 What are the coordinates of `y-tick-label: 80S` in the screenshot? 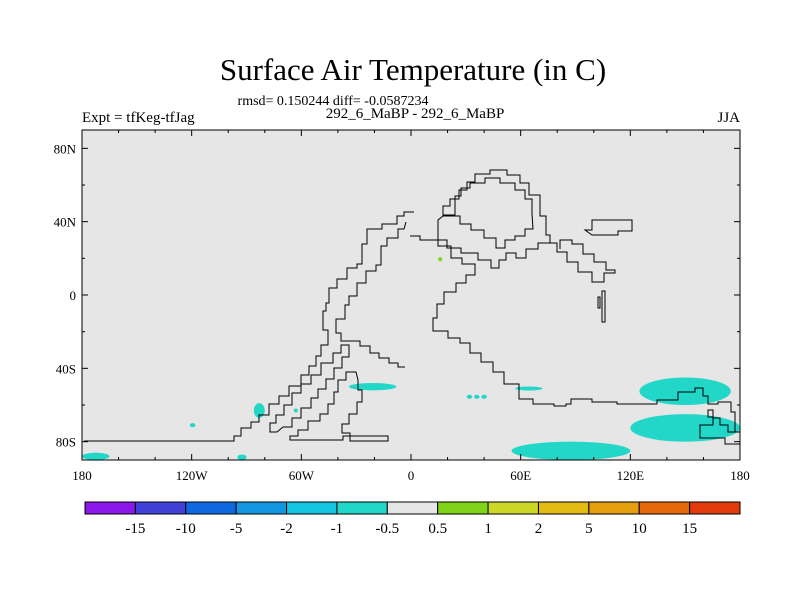 It's located at (66, 442).